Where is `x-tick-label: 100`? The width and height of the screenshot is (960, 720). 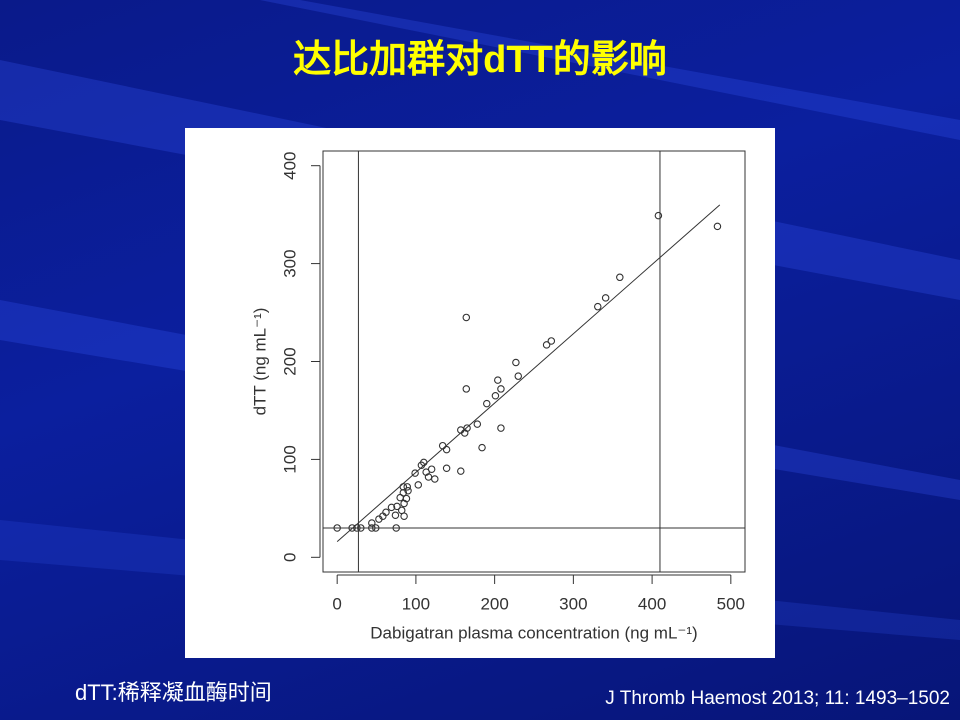
x-tick-label: 100 is located at coordinates (416, 603).